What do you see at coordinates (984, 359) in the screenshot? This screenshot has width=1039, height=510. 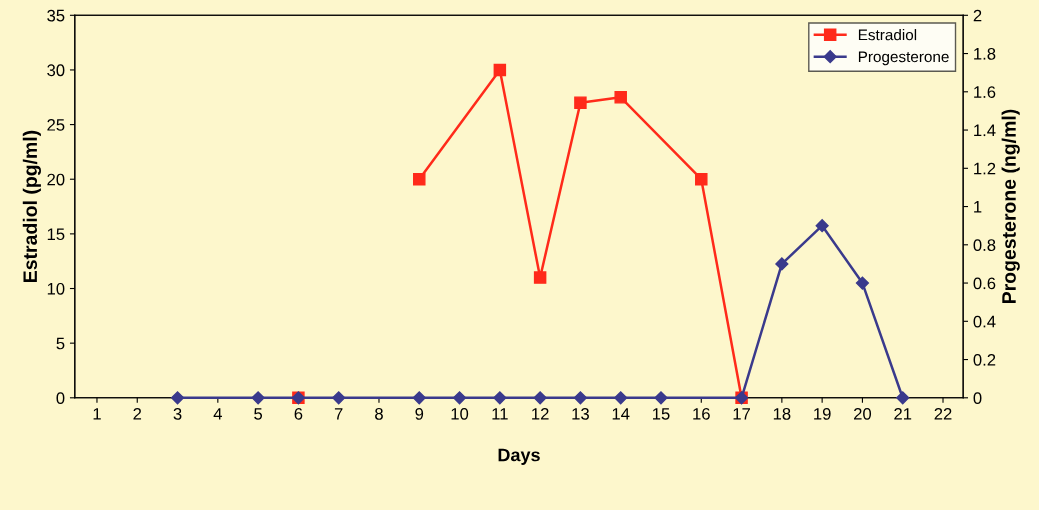 I see `y2-tick-label: 0.2` at bounding box center [984, 359].